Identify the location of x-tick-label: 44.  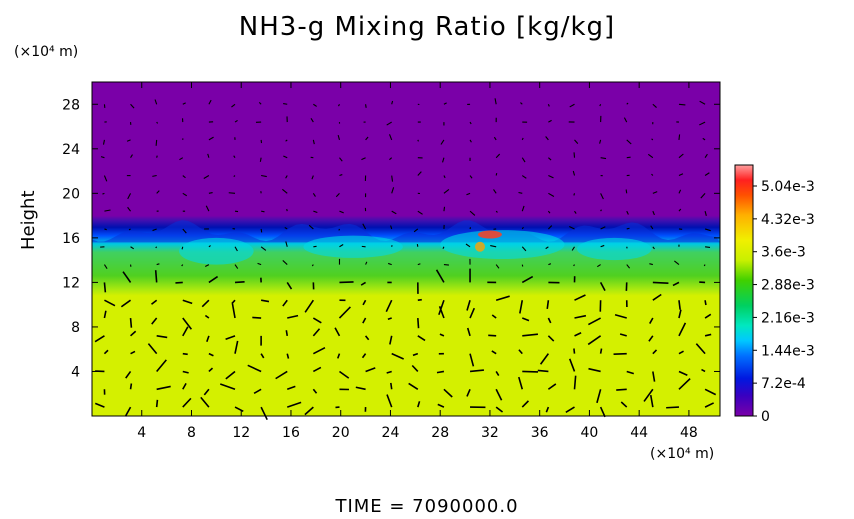
(639, 433).